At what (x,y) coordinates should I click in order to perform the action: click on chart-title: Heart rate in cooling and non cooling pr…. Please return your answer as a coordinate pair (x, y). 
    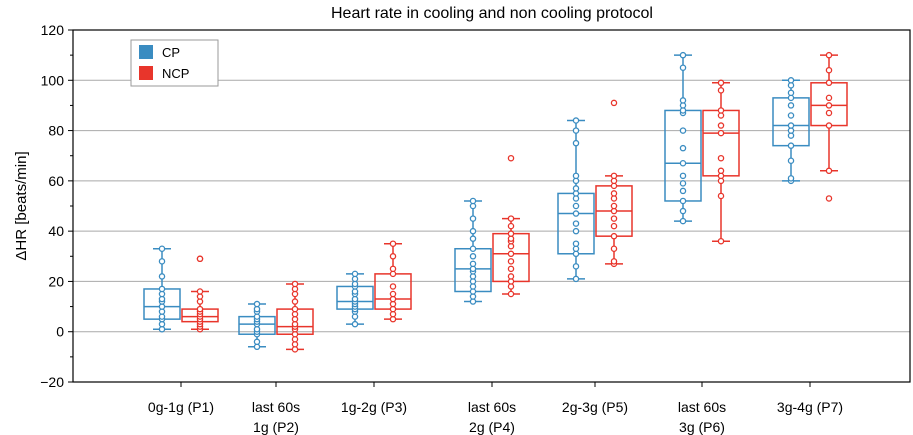
    Looking at the image, I should click on (492, 13).